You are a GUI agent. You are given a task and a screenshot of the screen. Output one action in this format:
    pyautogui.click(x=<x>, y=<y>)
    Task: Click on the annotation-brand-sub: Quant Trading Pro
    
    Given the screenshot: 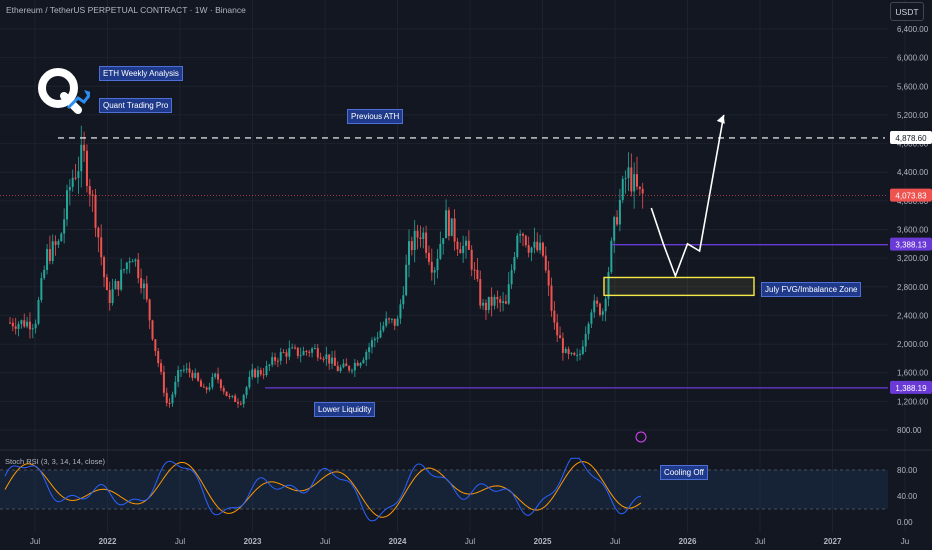 What is the action you would take?
    pyautogui.click(x=136, y=105)
    